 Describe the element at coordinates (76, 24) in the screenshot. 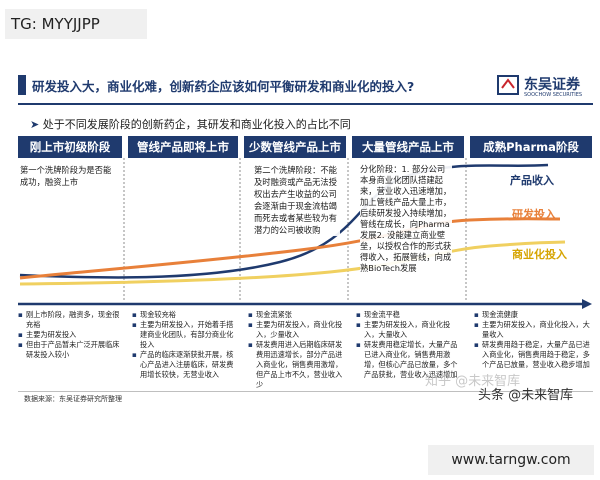

I see `telegram-tag: TG: MYYJJPP` at that location.